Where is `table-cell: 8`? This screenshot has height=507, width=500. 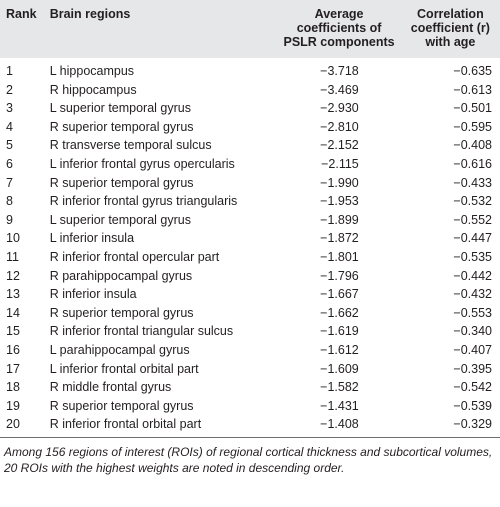
table-cell: 8 is located at coordinates (9, 201).